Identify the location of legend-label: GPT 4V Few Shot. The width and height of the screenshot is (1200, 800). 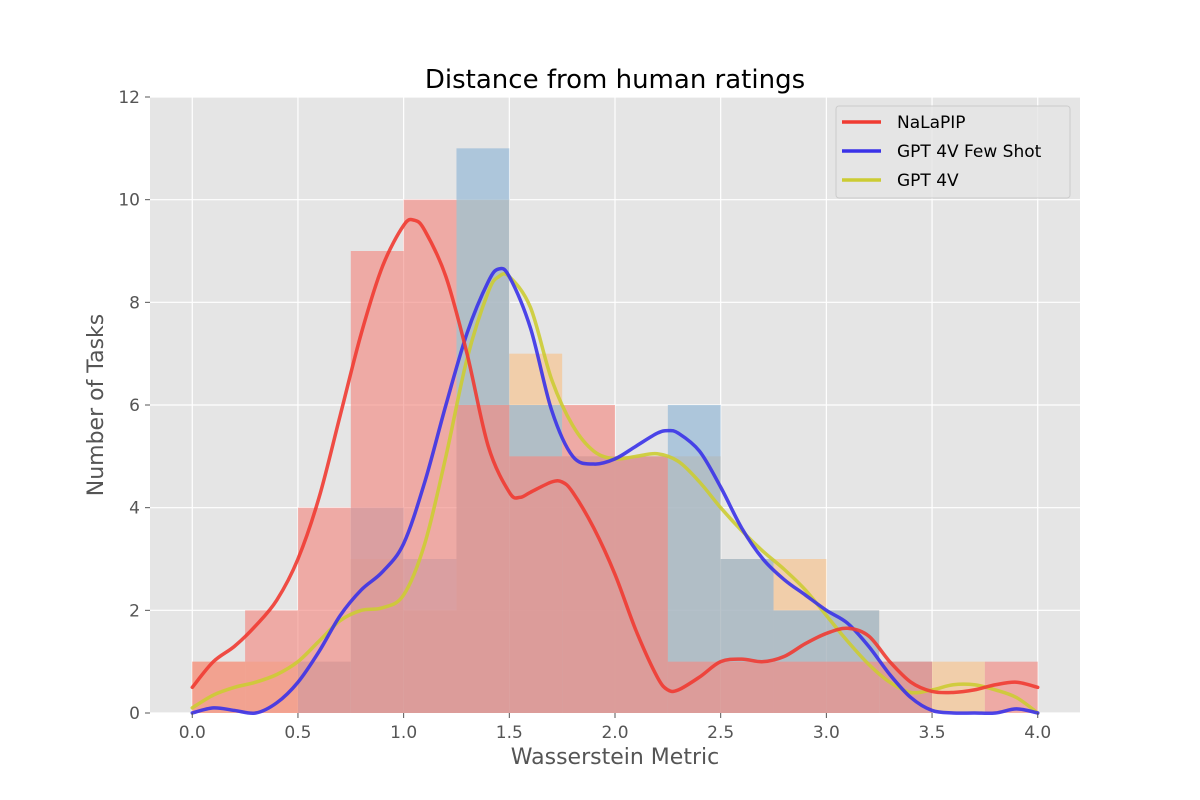
(969, 152).